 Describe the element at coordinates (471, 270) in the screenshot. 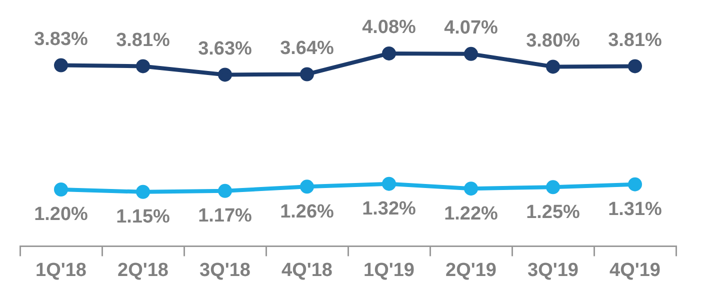

I see `x-tick-label: 2Q'19` at that location.